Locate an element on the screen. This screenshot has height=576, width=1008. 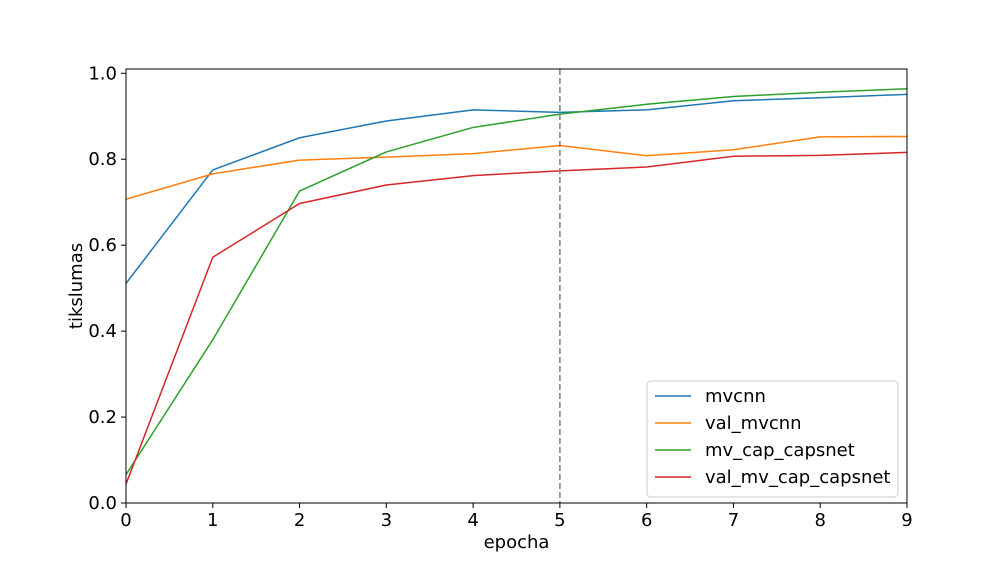
x-tick-label: 6 is located at coordinates (646, 520).